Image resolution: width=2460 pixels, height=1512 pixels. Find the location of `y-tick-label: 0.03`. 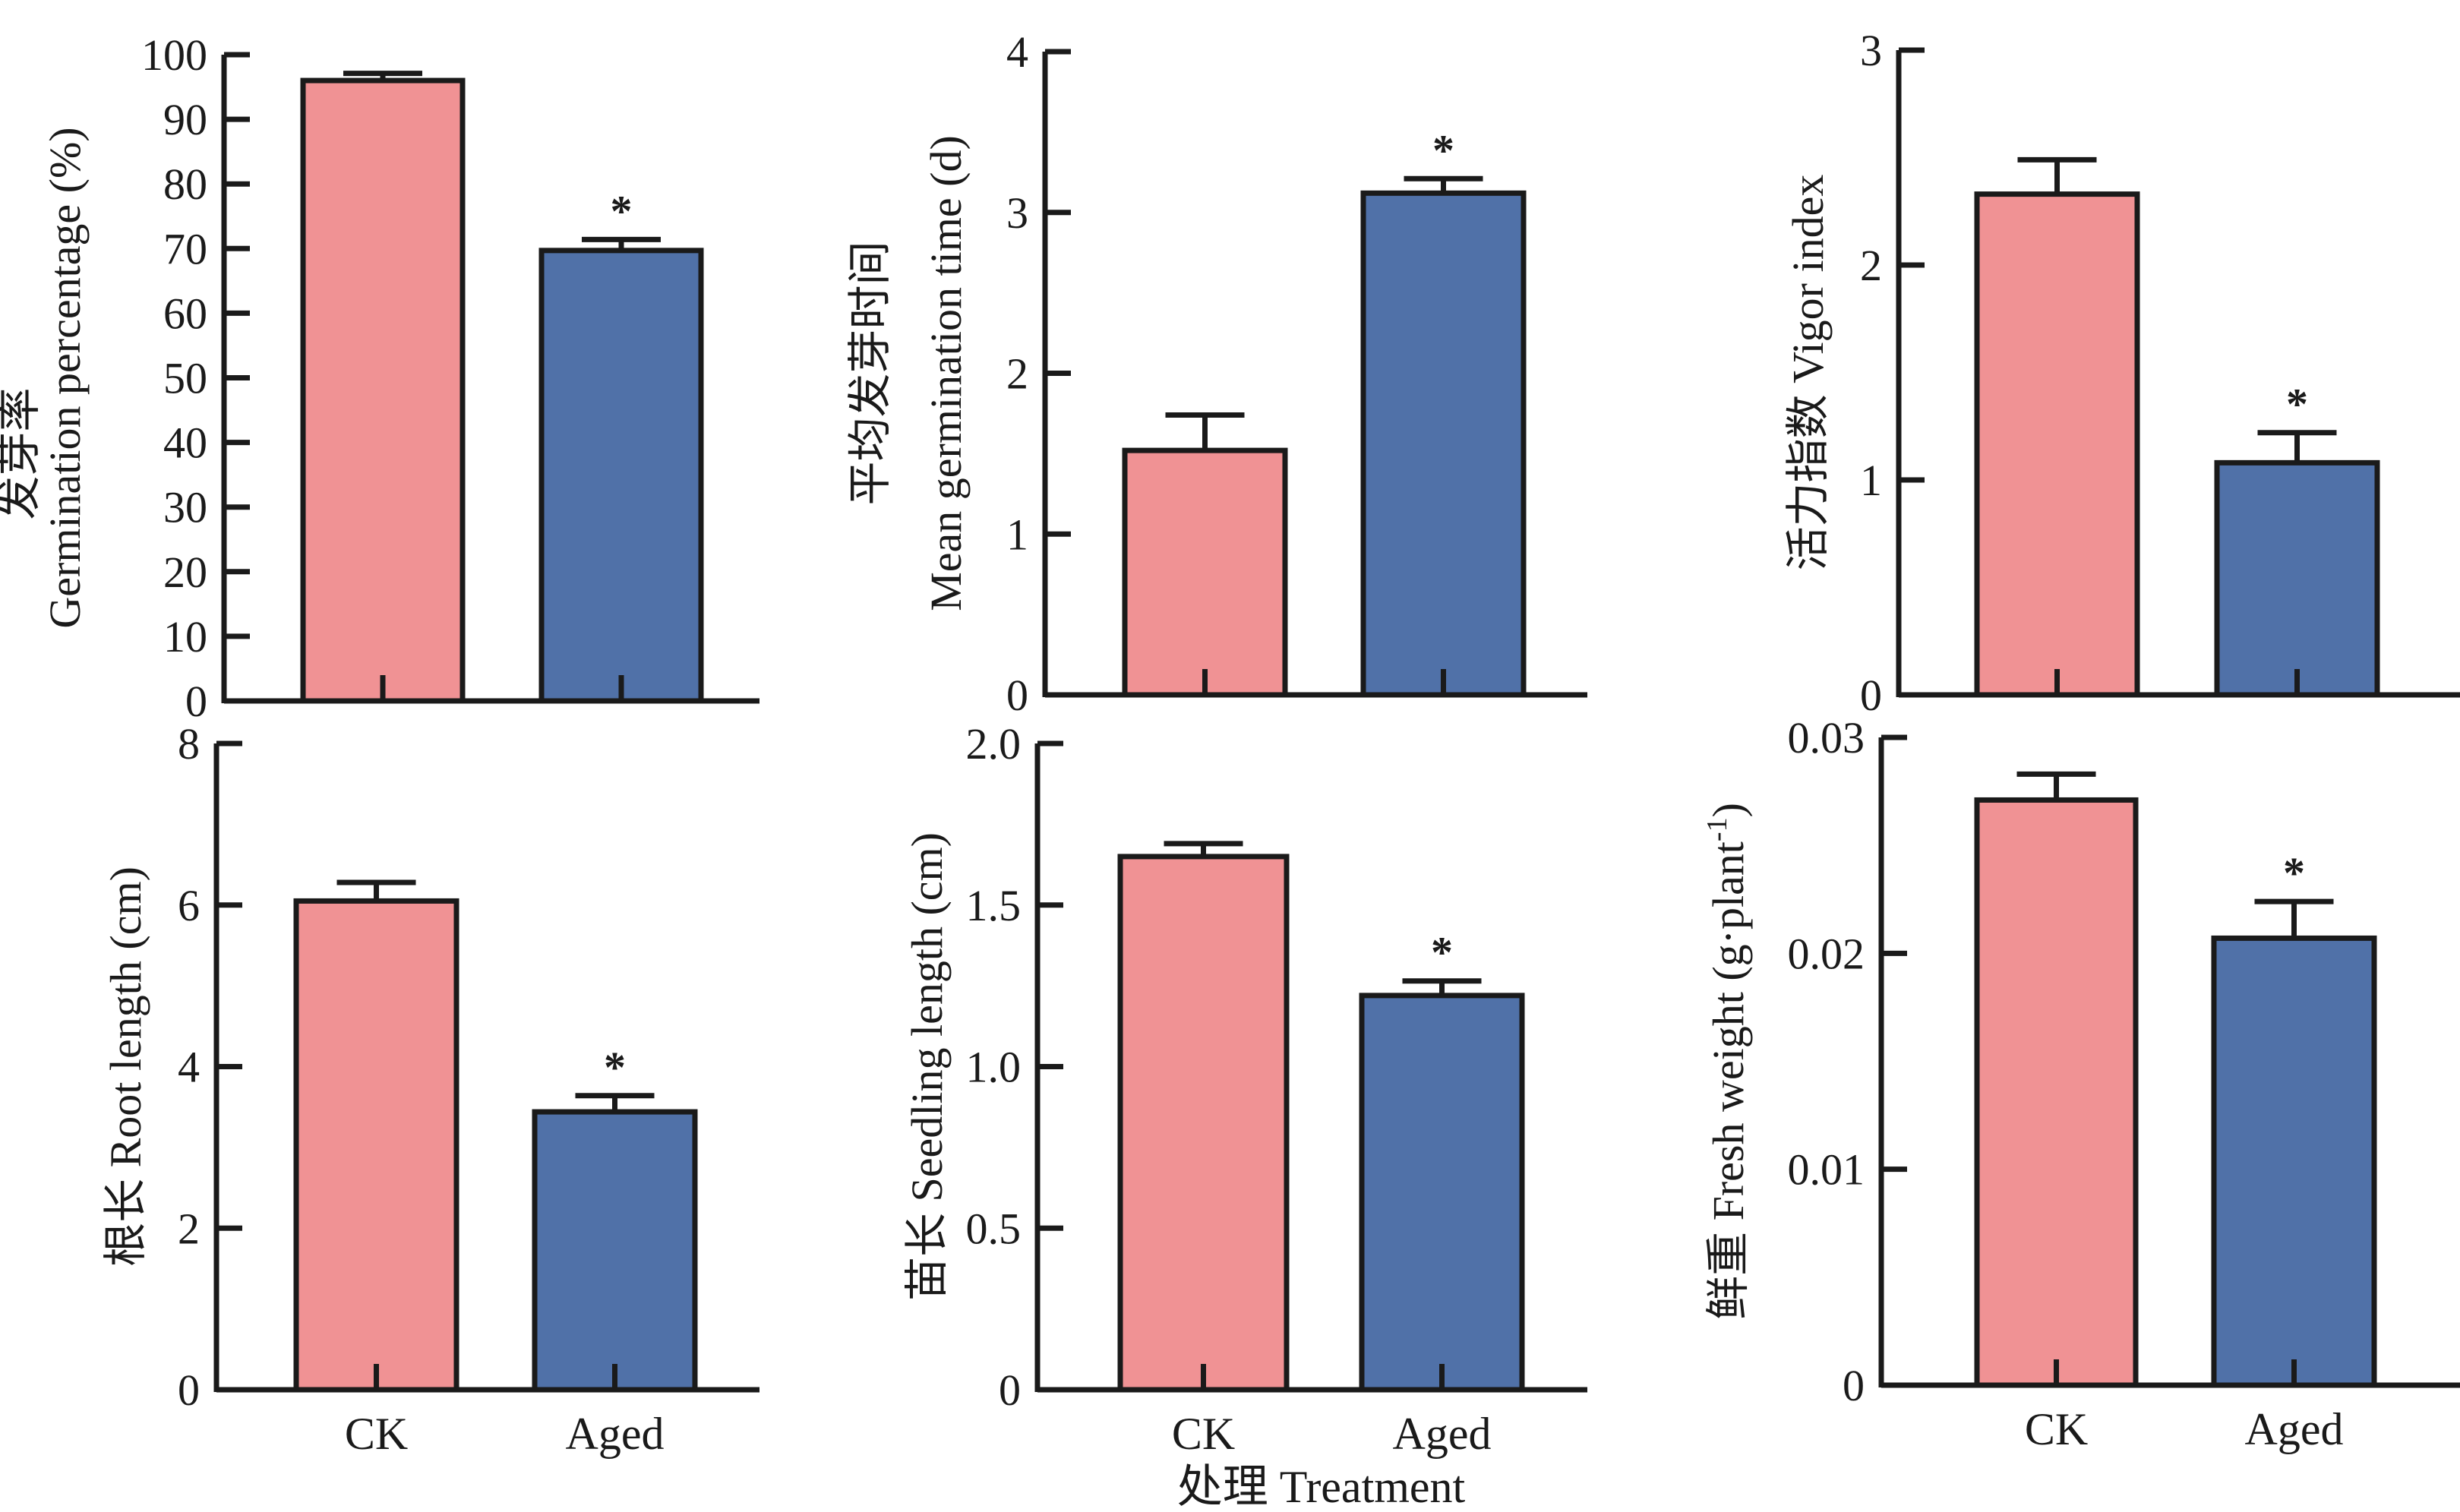

y-tick-label: 0.03 is located at coordinates (1826, 737).